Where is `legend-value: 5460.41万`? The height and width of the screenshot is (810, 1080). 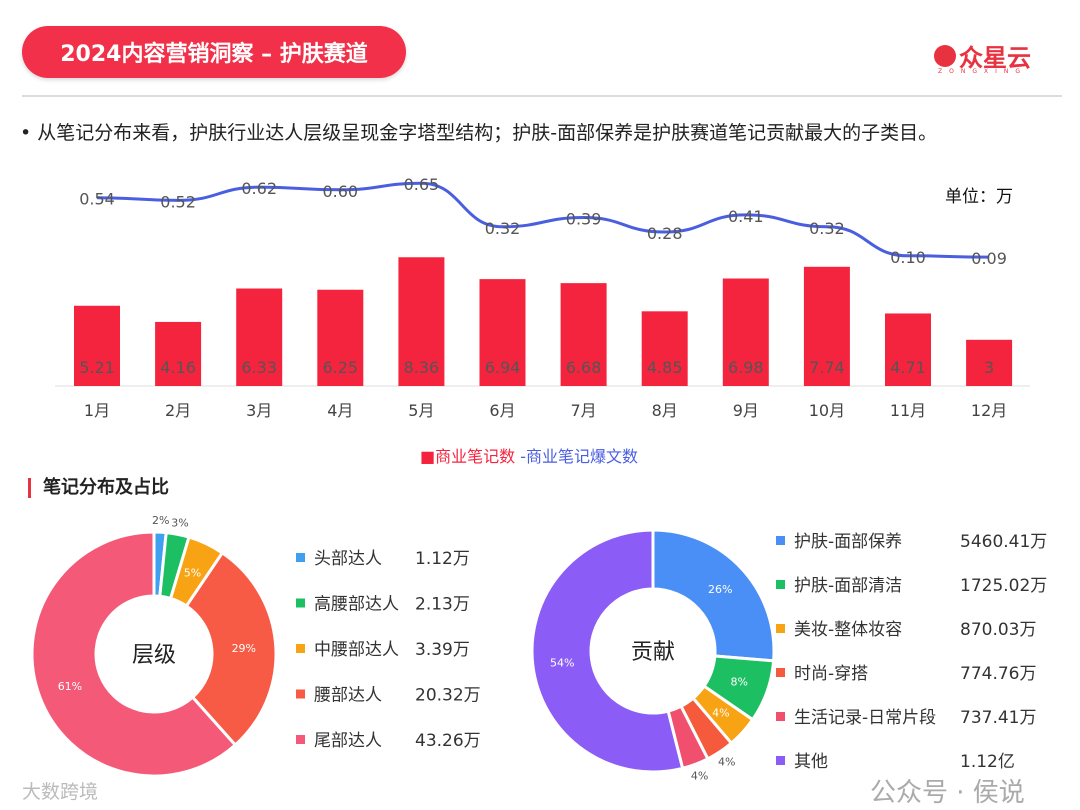 legend-value: 5460.41万 is located at coordinates (1003, 542).